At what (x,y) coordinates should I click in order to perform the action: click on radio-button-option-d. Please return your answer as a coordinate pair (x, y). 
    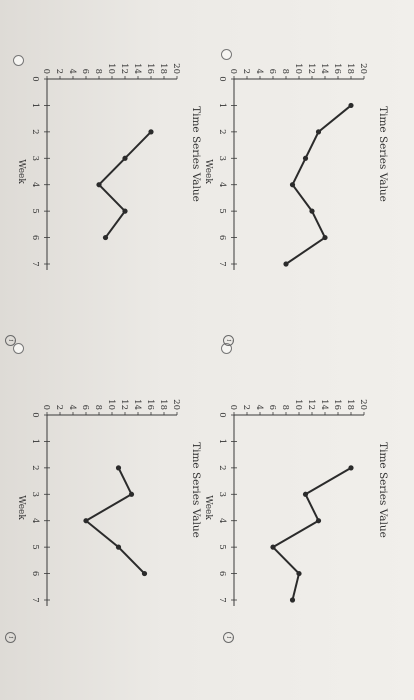
    Looking at the image, I should click on (18, 348).